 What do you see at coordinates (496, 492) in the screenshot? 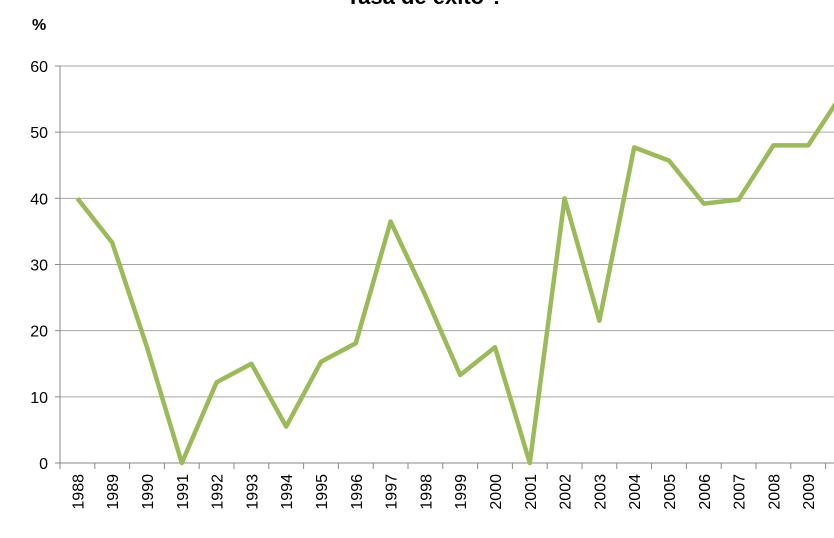
I see `x-tick-label: 2000` at bounding box center [496, 492].